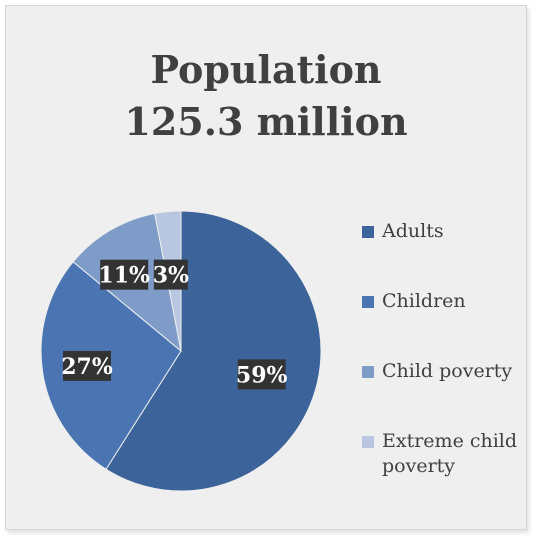 Image resolution: width=538 pixels, height=541 pixels. I want to click on data-label-adults: 59%, so click(262, 374).